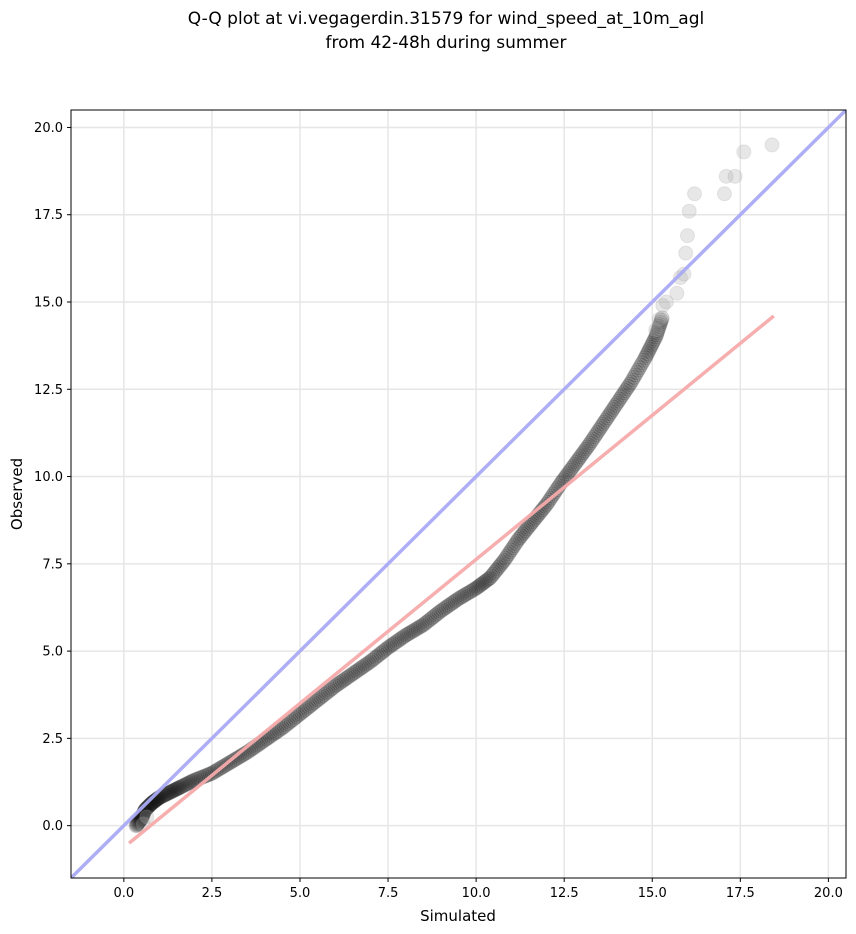  I want to click on x-tick-label: 10.0, so click(476, 893).